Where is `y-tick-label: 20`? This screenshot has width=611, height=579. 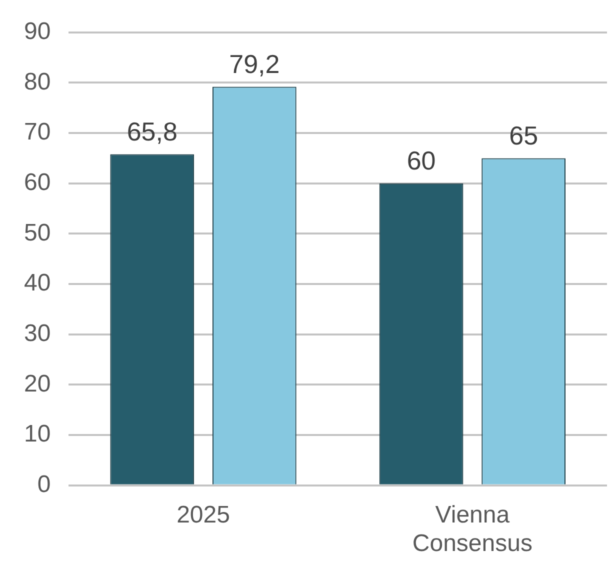 y-tick-label: 20 is located at coordinates (37, 384).